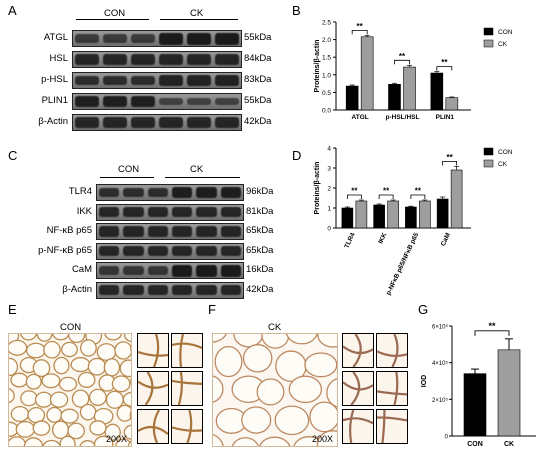 The image size is (550, 454). What do you see at coordinates (423, 309) in the screenshot?
I see `panel-letter-g: G` at bounding box center [423, 309].